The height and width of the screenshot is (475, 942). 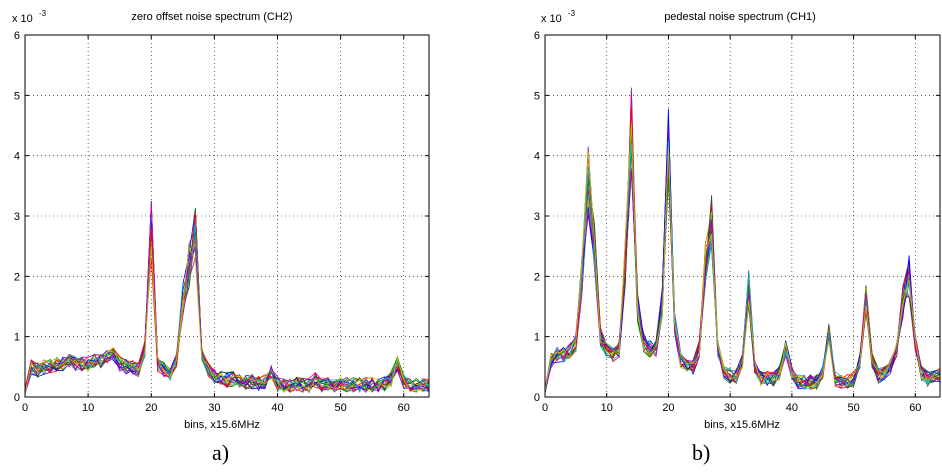 What do you see at coordinates (221, 452) in the screenshot?
I see `caption-a: a)` at bounding box center [221, 452].